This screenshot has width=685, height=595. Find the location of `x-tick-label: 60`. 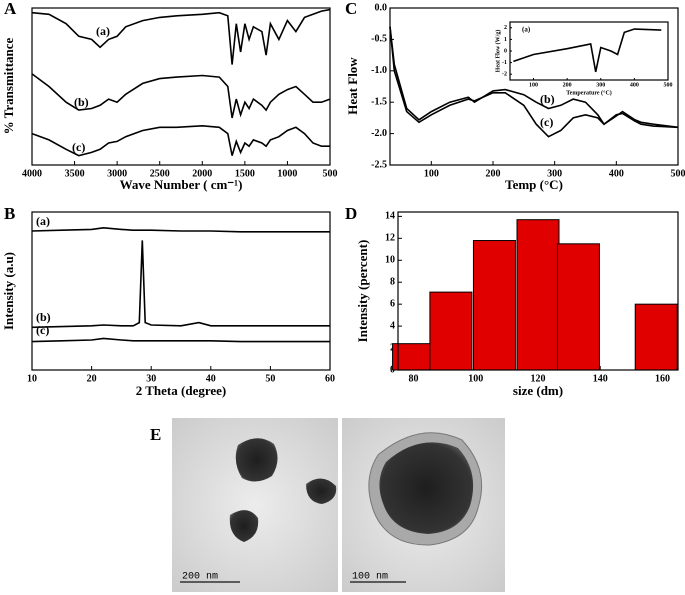

x-tick-label: 60 is located at coordinates (330, 378).